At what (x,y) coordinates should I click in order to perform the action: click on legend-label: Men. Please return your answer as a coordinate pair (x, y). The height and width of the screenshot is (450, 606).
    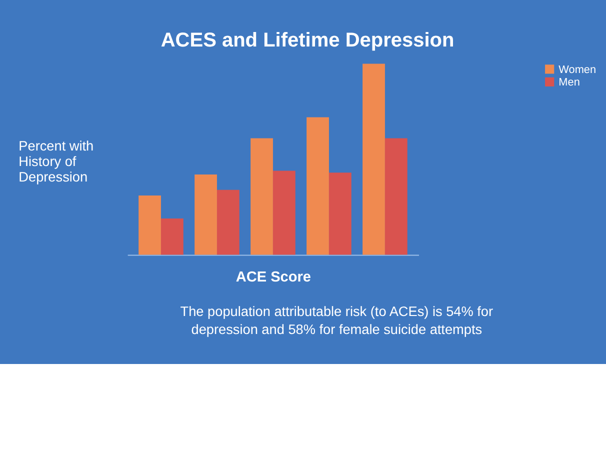
    Looking at the image, I should click on (569, 82).